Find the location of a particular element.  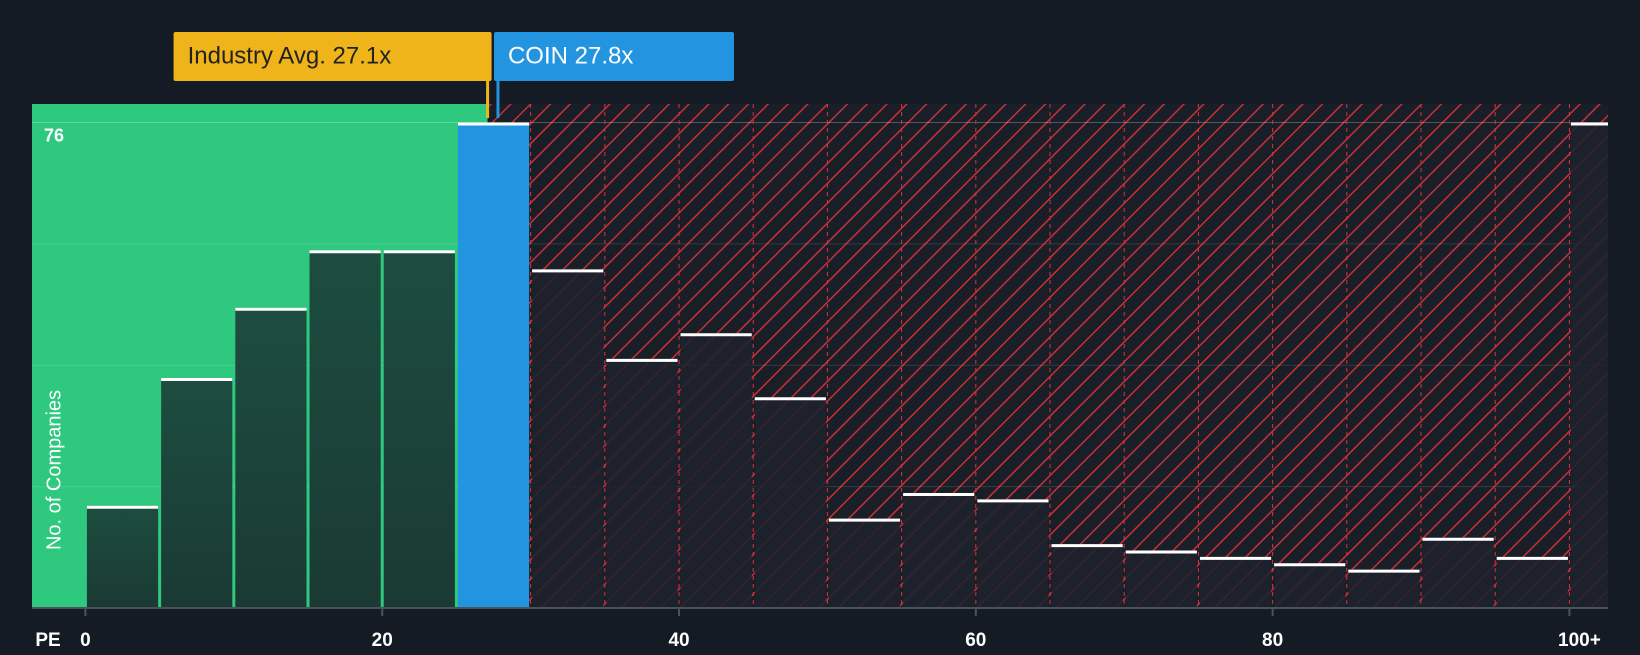

y-tick-label: 76 is located at coordinates (54, 135).